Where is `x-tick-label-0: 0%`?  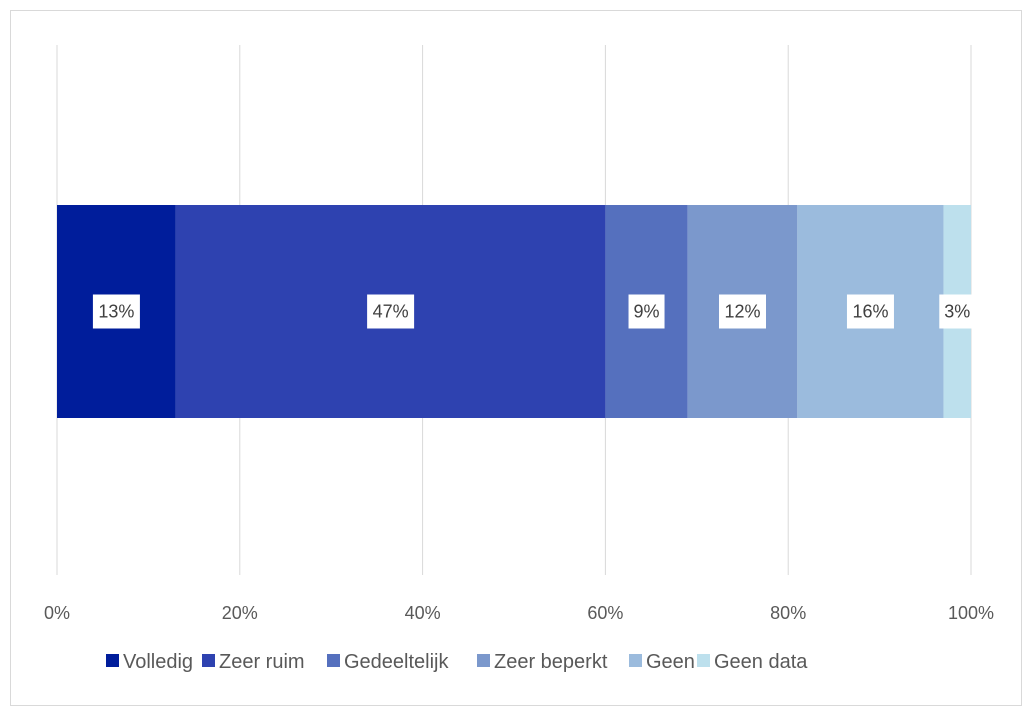 x-tick-label-0: 0% is located at coordinates (57, 613).